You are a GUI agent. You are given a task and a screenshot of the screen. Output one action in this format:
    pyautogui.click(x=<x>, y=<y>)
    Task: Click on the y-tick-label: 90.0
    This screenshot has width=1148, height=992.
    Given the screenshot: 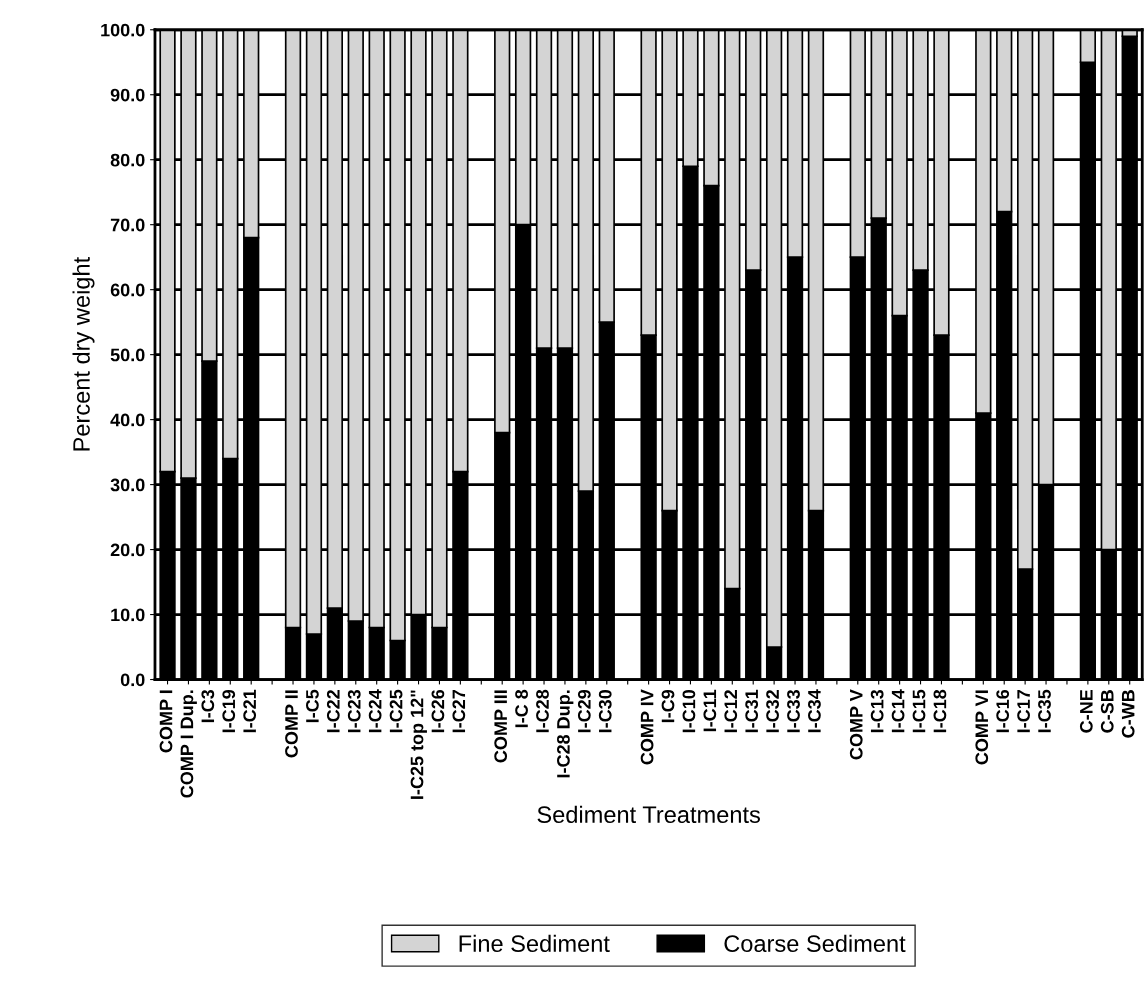 What is the action you would take?
    pyautogui.click(x=127, y=95)
    